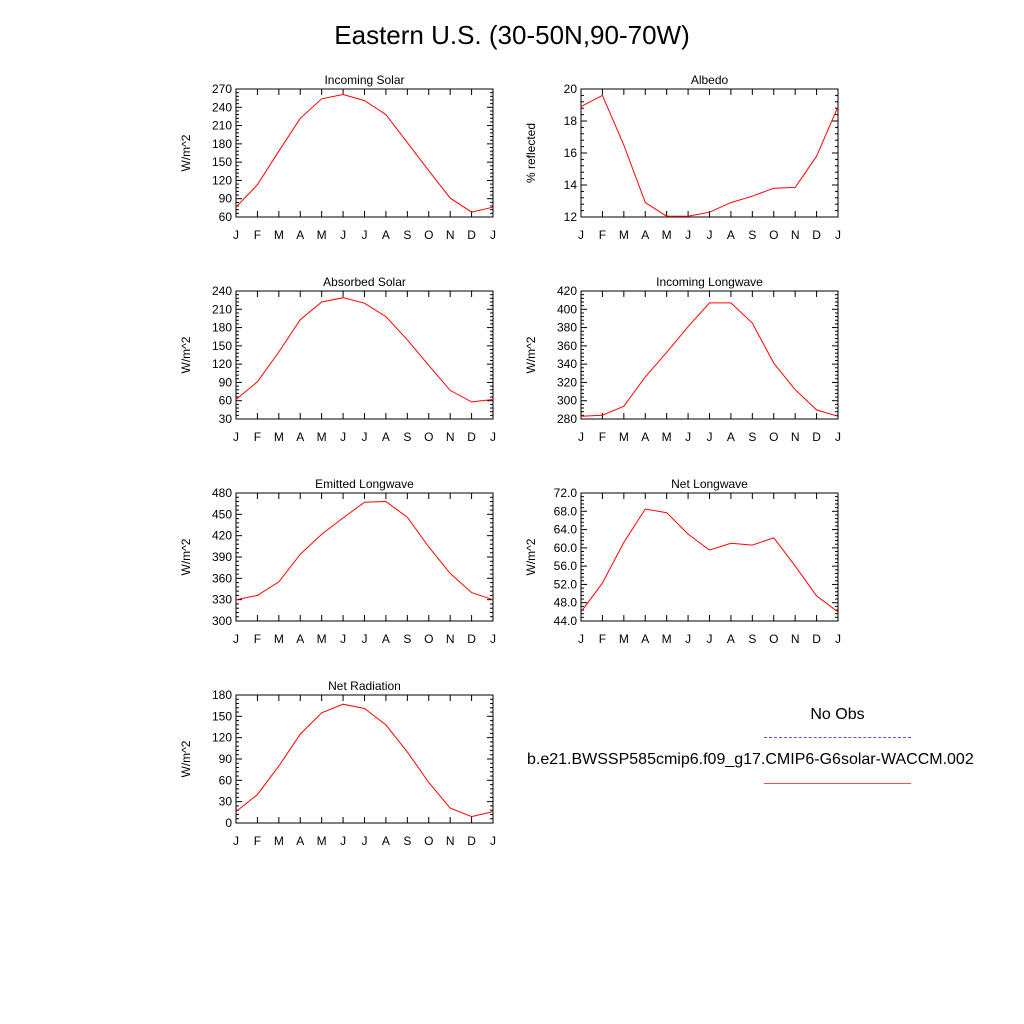 The width and height of the screenshot is (1024, 1024). I want to click on page-title: Eastern U.S. (30-50N,90-70W), so click(512, 35).